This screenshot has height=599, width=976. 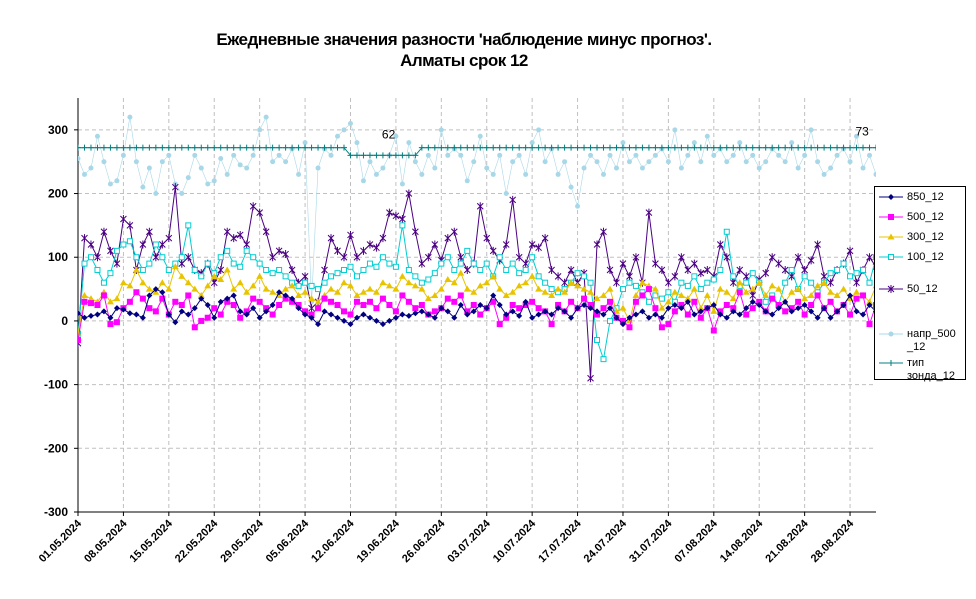 I want to click on legend-item: 100_12, so click(x=921, y=258).